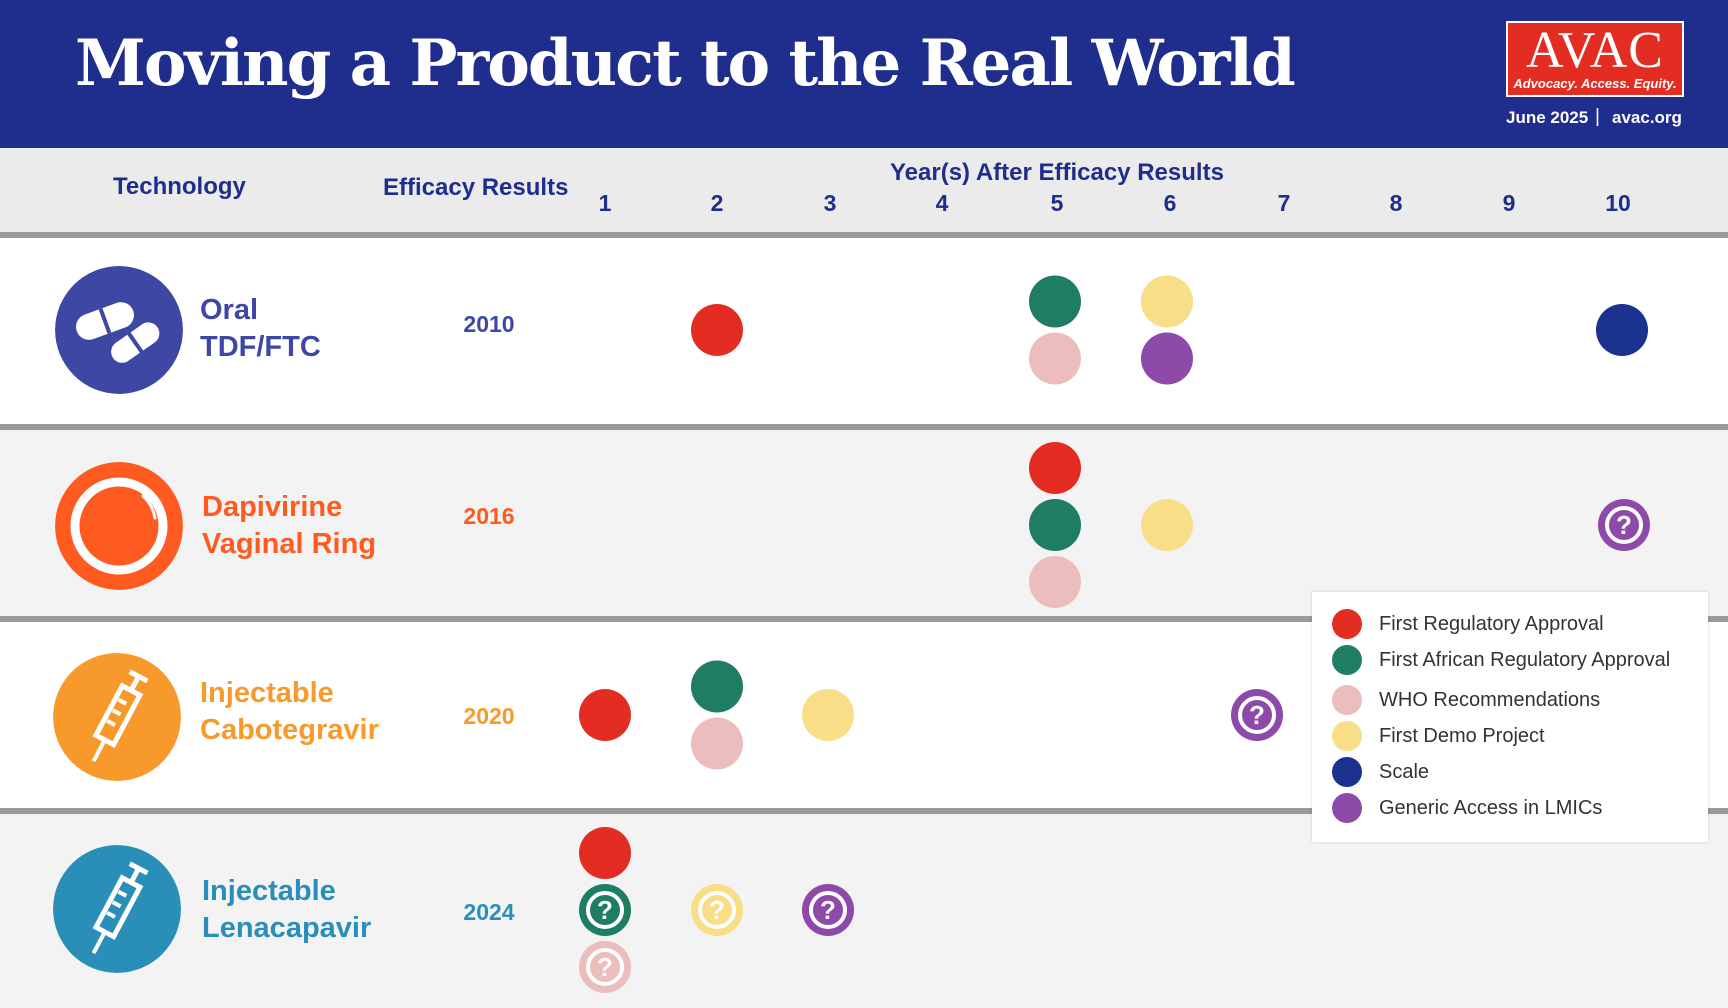 The width and height of the screenshot is (1728, 1008). I want to click on year-tick-label: 10, so click(1618, 203).